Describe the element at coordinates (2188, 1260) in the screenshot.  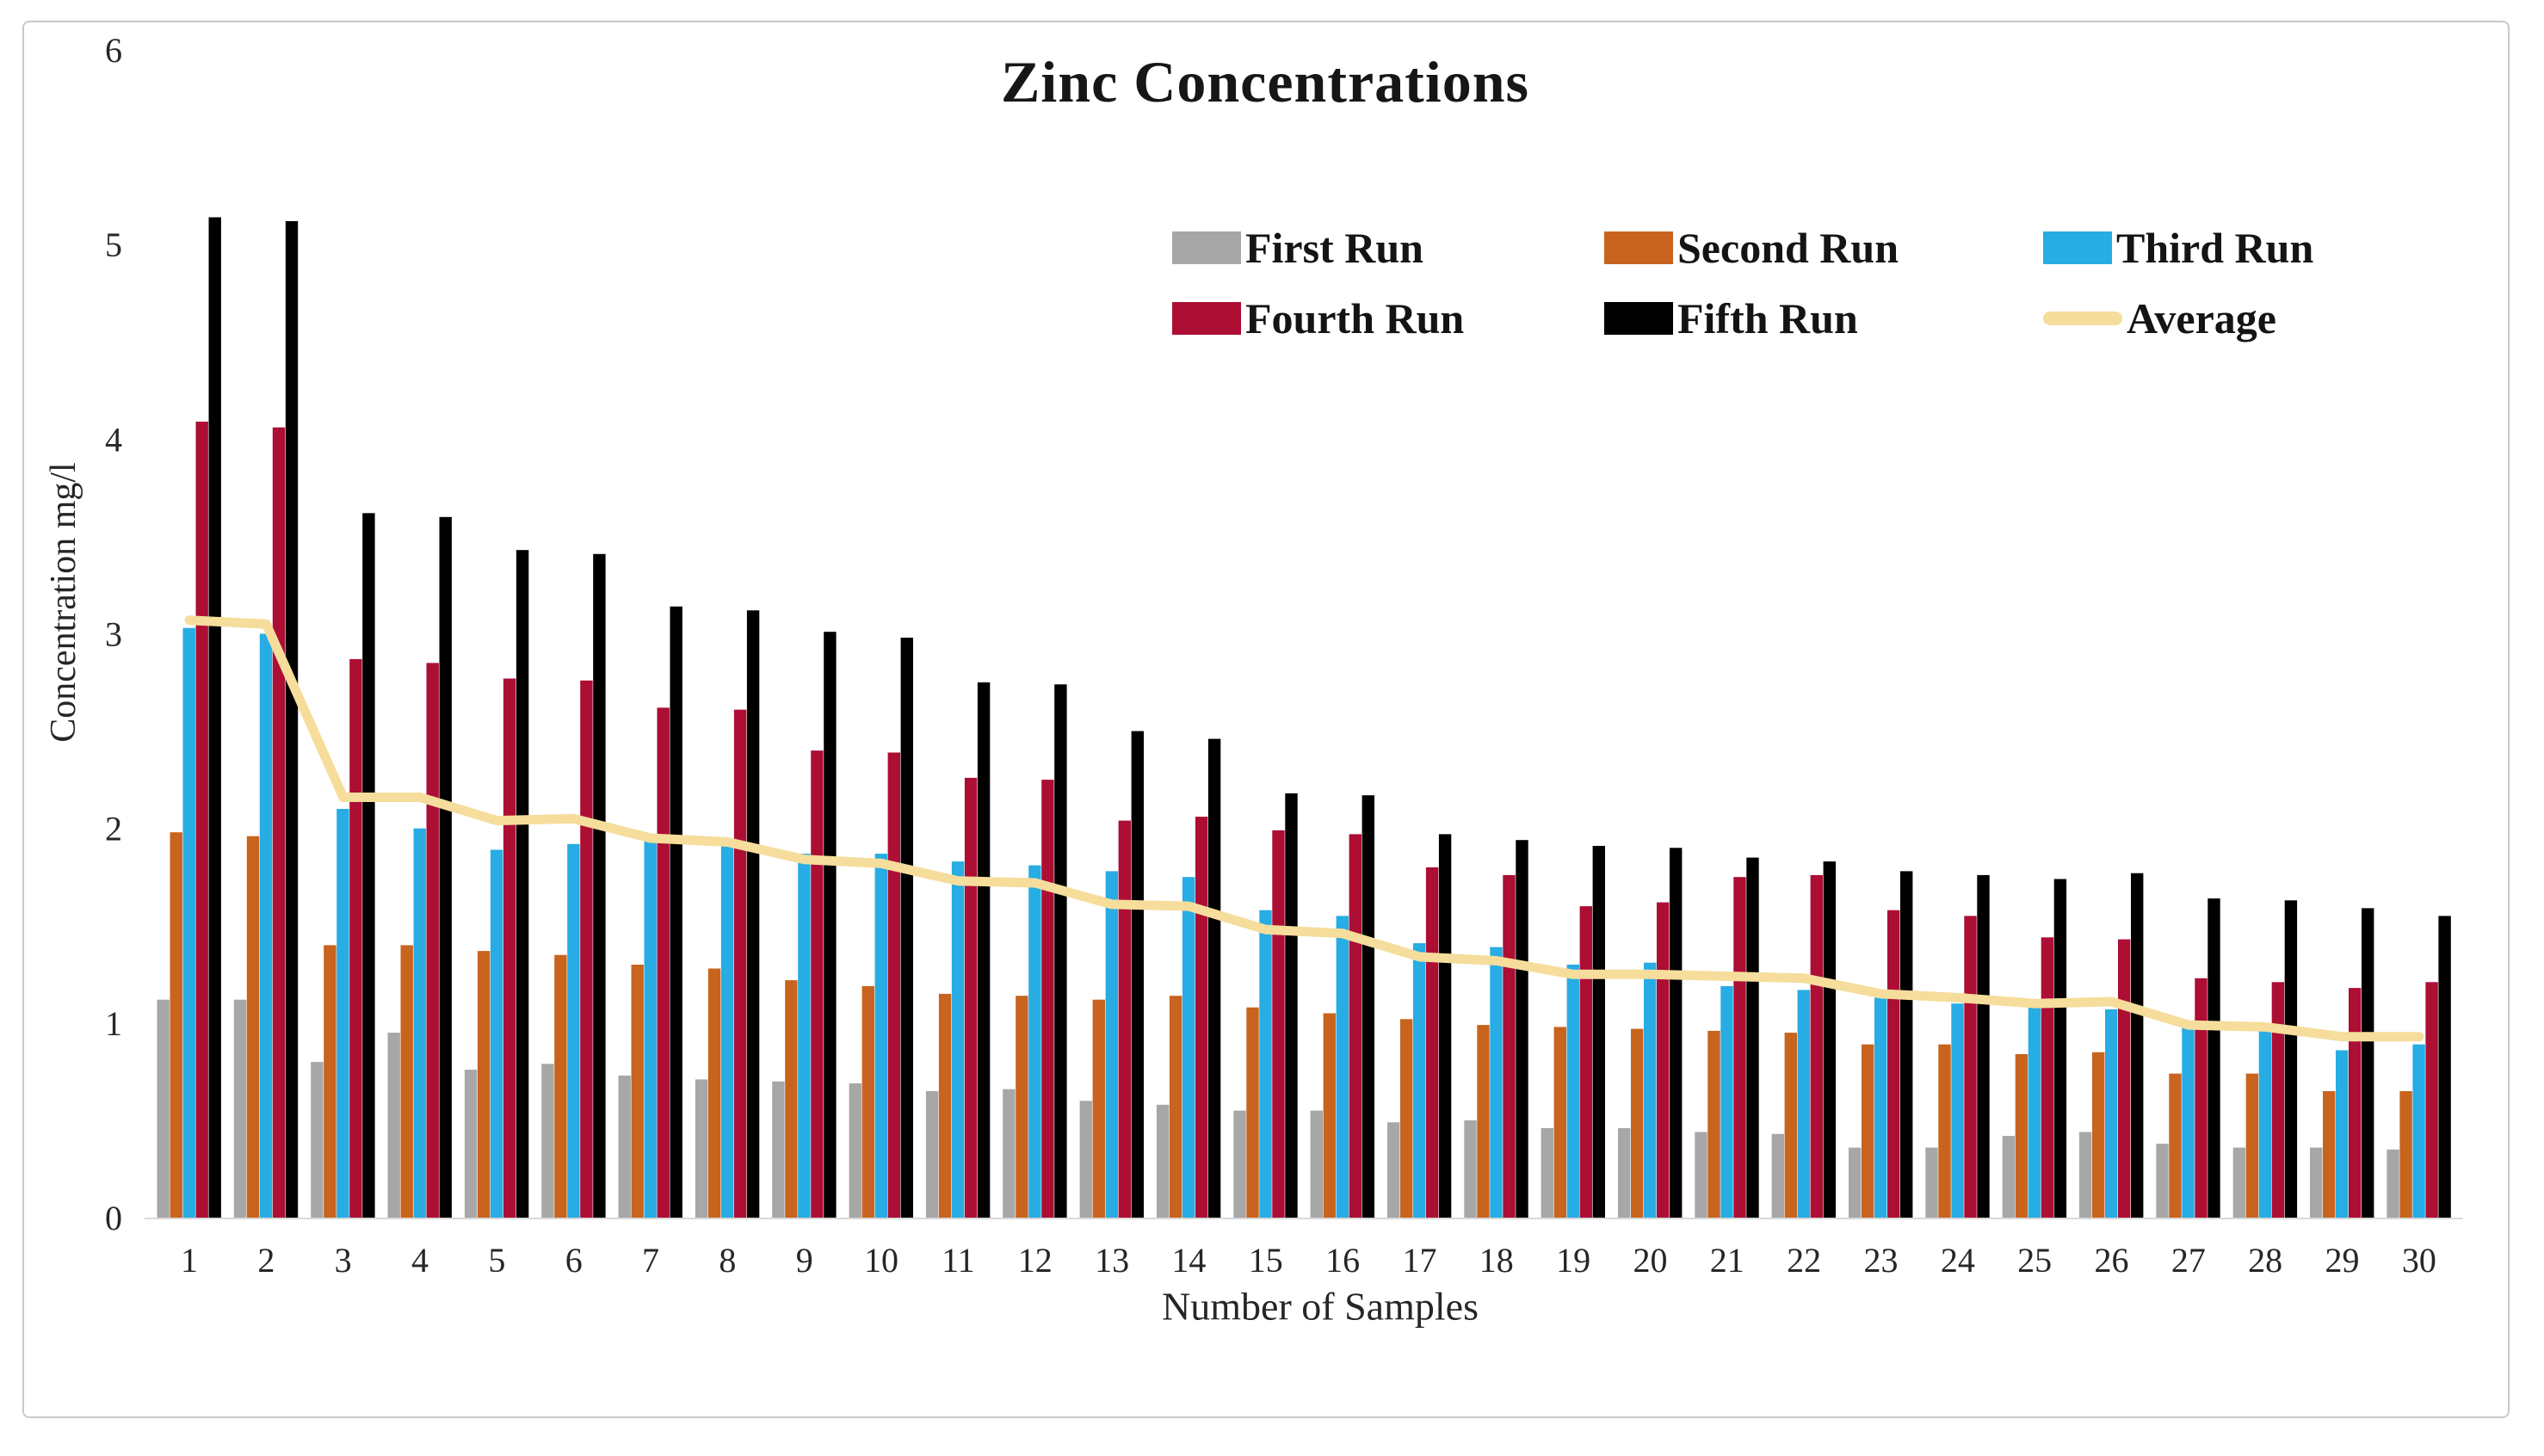
I see `x-tick-label-27: 27` at that location.